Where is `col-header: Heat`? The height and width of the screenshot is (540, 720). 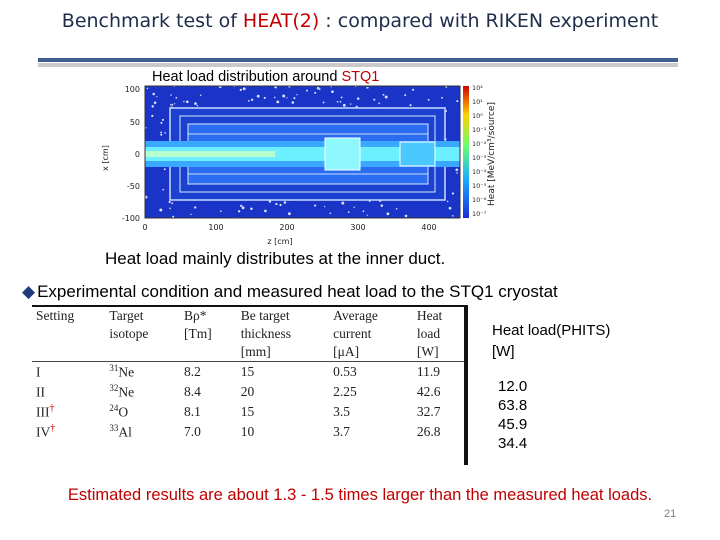
col-header: Heat is located at coordinates (429, 315).